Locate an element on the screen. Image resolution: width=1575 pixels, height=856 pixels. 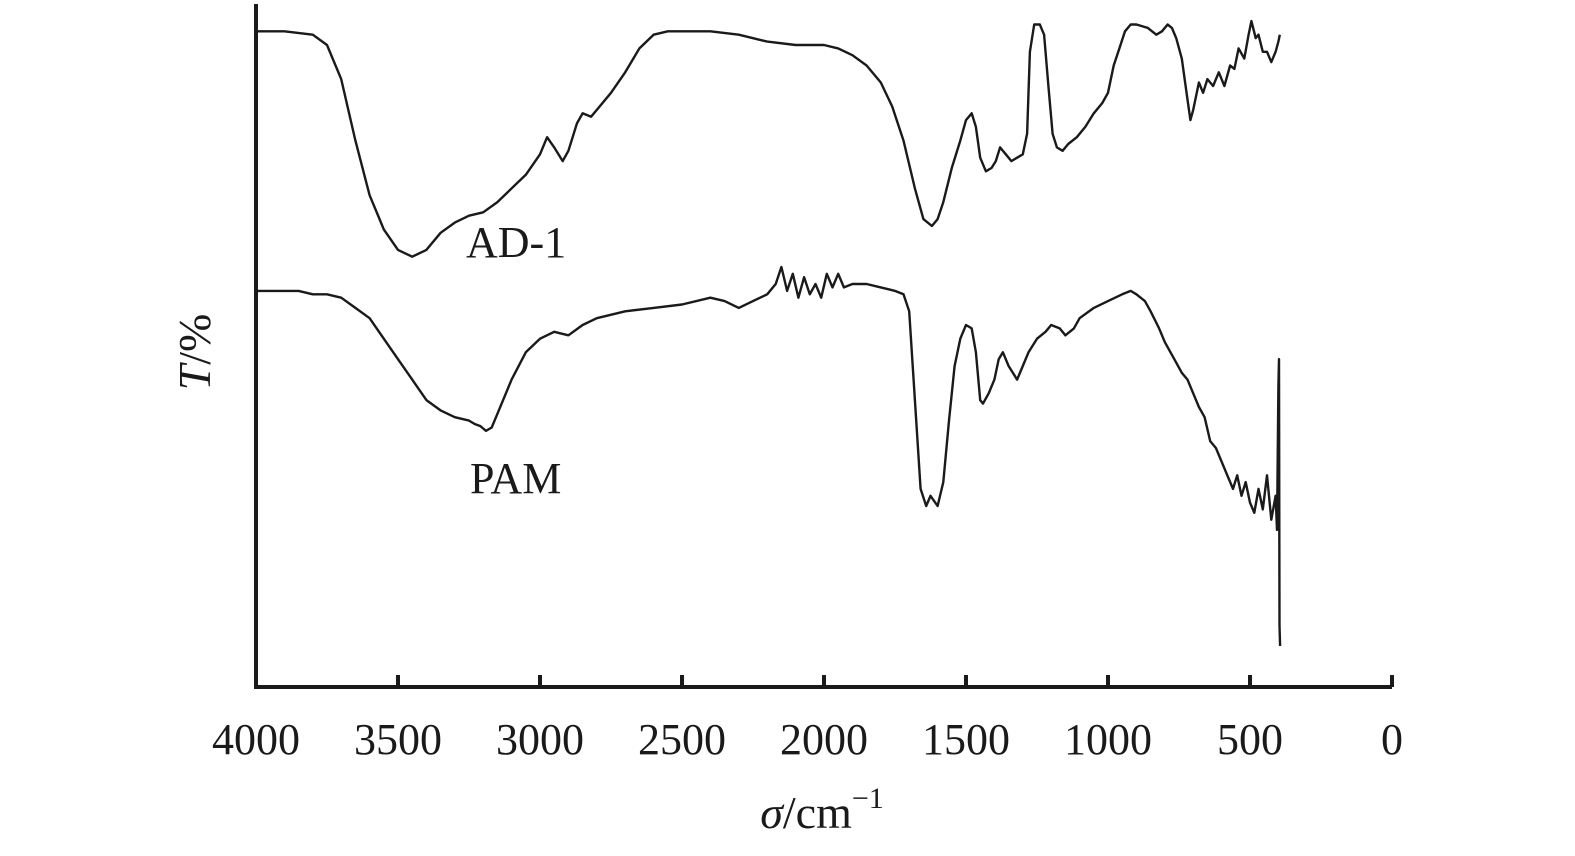
y-axis-symbol: T is located at coordinates (194, 375).